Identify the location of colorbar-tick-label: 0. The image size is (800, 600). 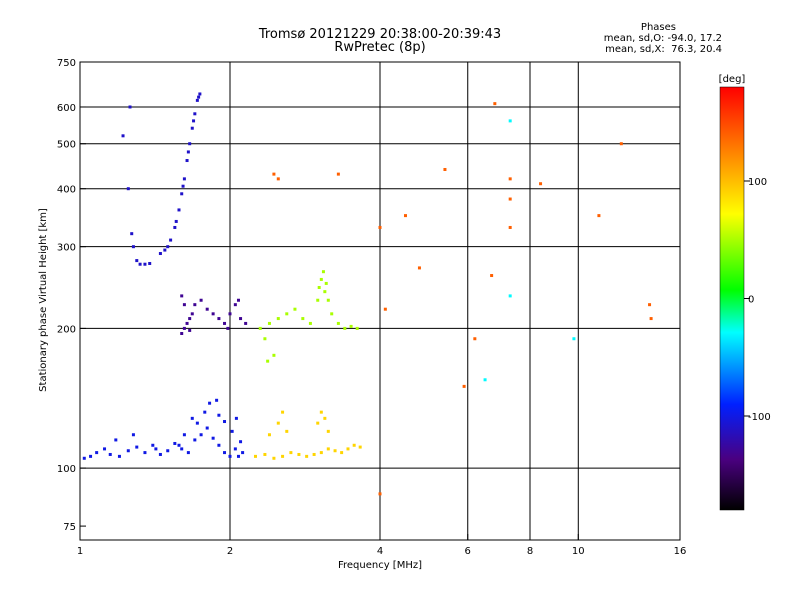
(751, 300).